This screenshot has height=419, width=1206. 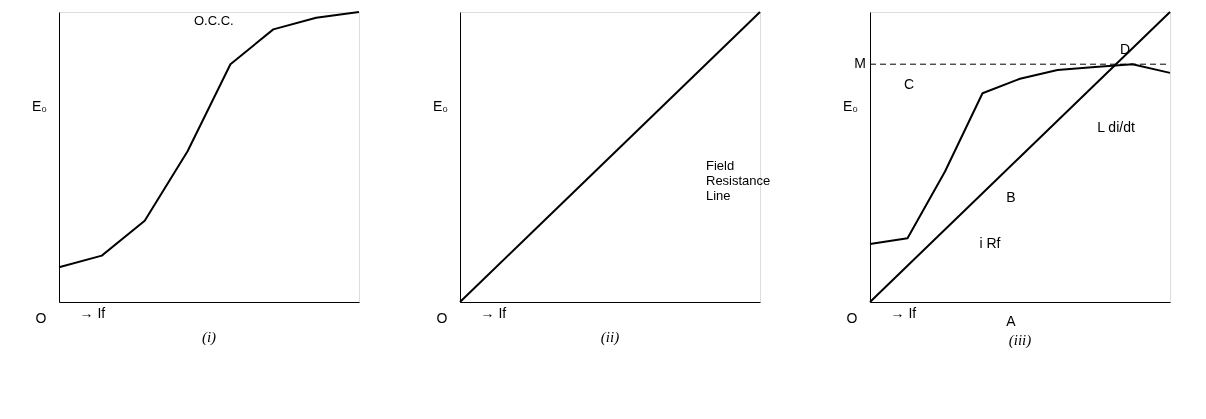 What do you see at coordinates (610, 338) in the screenshot?
I see `text: (ii)` at bounding box center [610, 338].